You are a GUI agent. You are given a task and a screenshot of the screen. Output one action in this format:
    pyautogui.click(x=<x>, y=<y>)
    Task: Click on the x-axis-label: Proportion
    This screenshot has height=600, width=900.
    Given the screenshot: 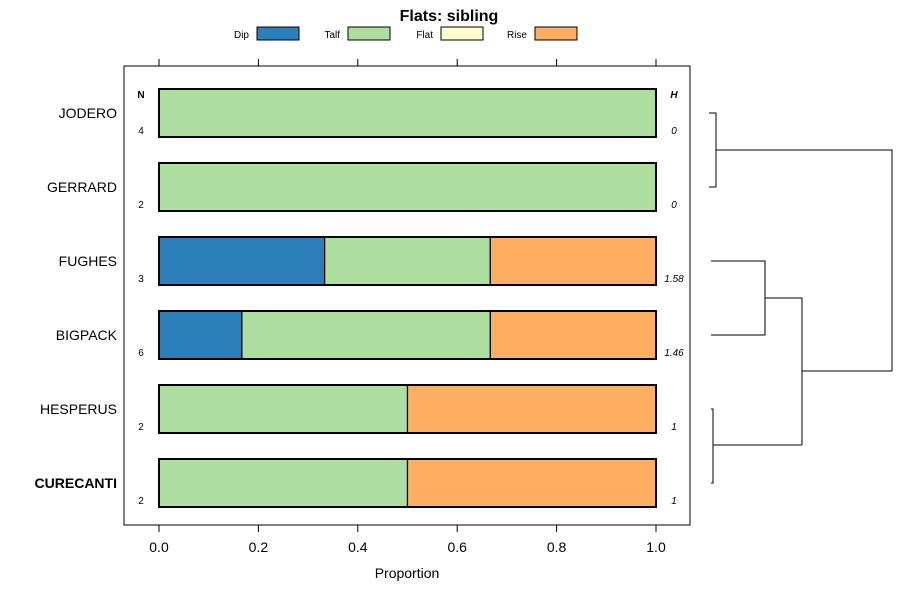 What is the action you would take?
    pyautogui.click(x=407, y=573)
    